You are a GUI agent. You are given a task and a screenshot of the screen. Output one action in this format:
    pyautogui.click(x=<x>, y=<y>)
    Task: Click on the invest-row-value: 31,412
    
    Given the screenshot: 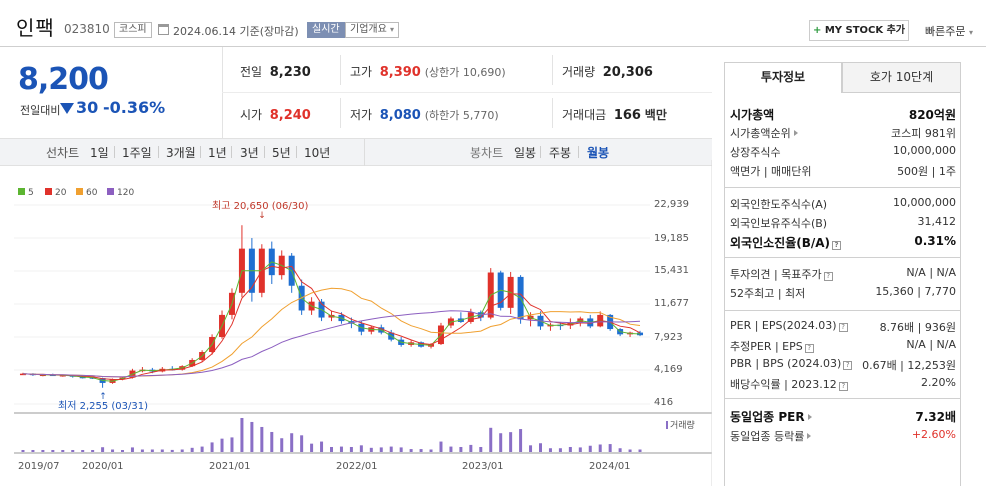 What is the action you would take?
    pyautogui.click(x=937, y=221)
    